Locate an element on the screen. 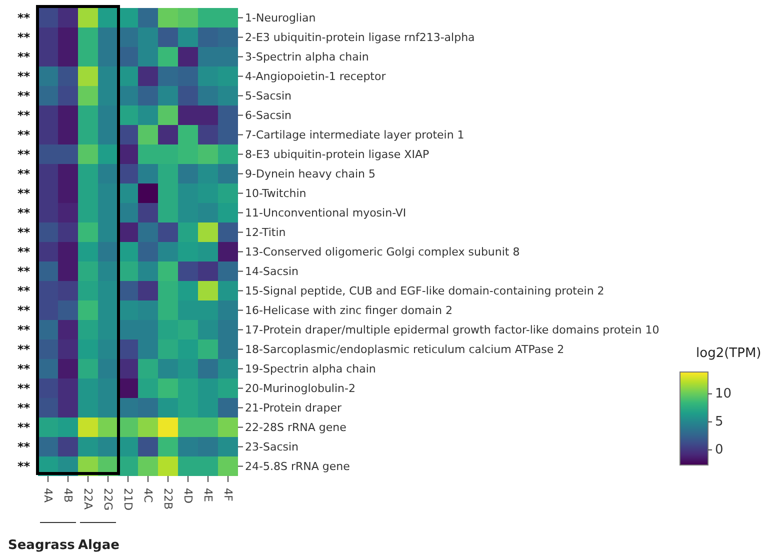 Image resolution: width=767 pixels, height=556 pixels. y-tick-label: 16-Helicase with zinc finger domain 2 is located at coordinates (348, 311).